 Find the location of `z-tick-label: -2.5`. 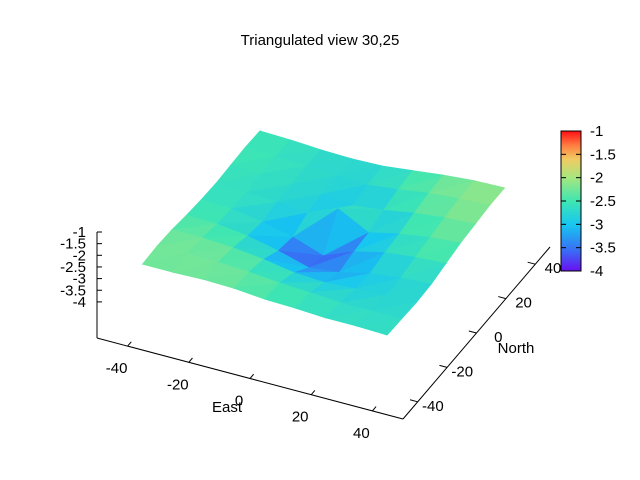

z-tick-label: -2.5 is located at coordinates (73, 267).